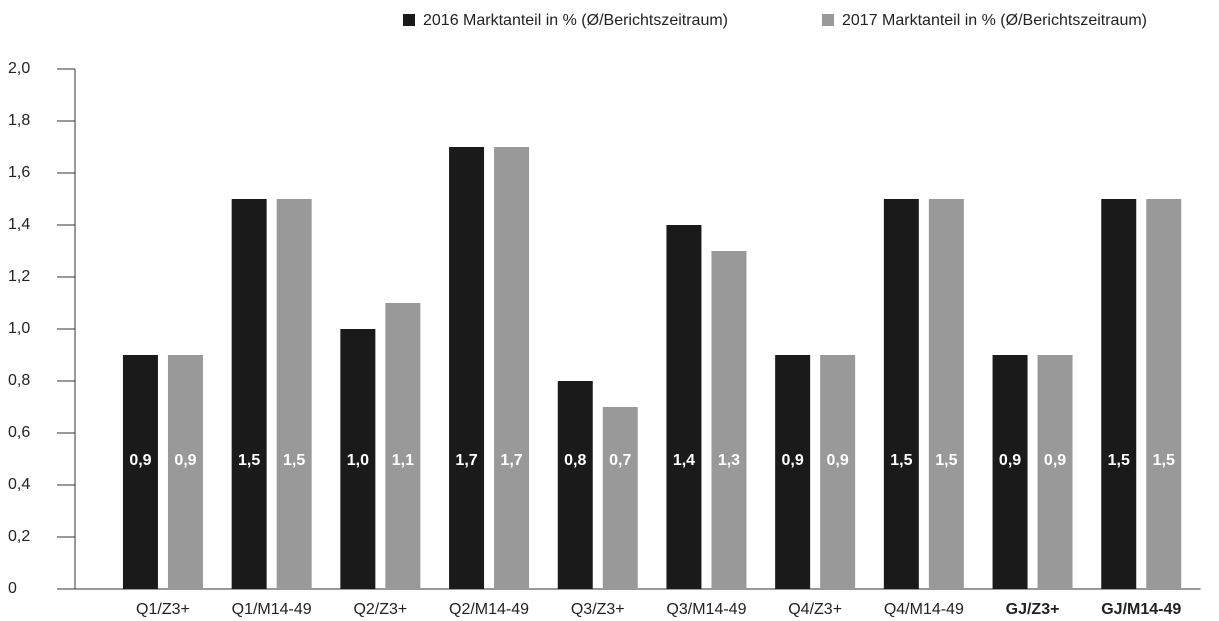  What do you see at coordinates (575, 460) in the screenshot?
I see `value-label: 0,8` at bounding box center [575, 460].